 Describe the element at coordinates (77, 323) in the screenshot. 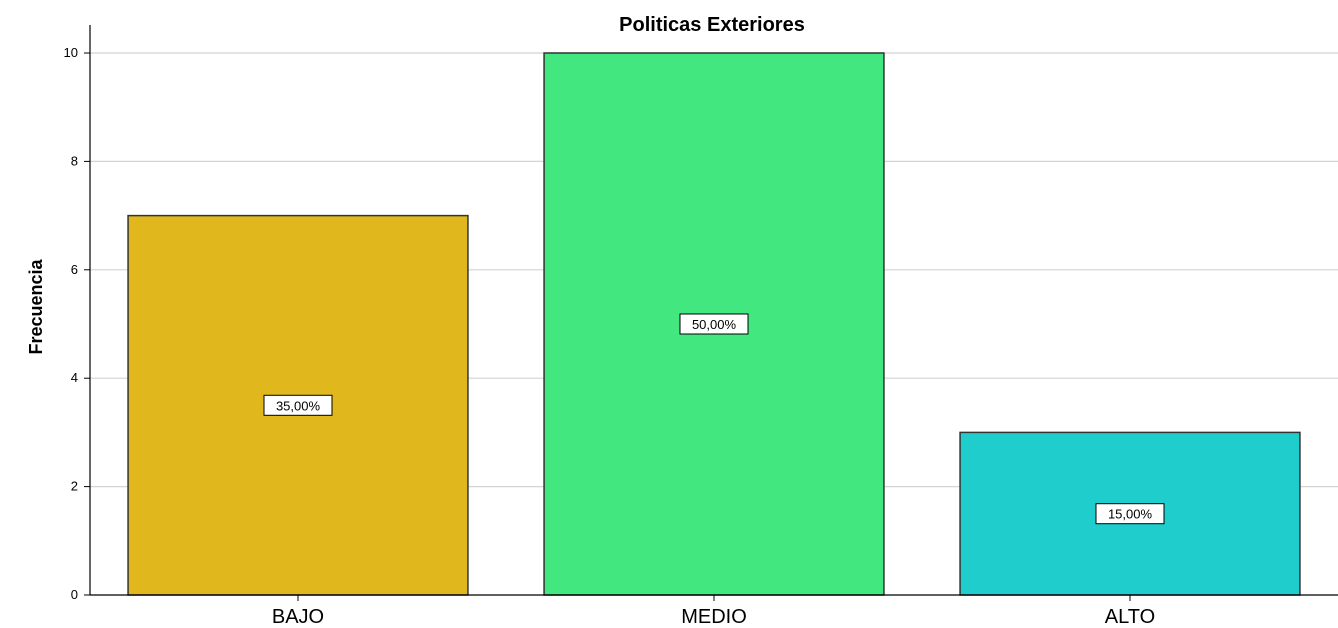

I see `y-ticks: 0 2 4 6 8 10` at that location.